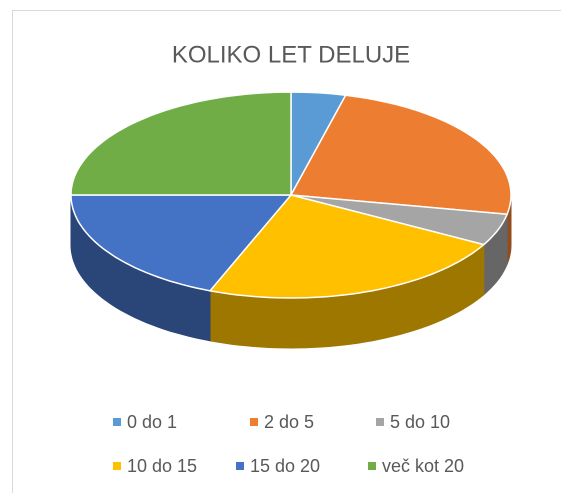 The width and height of the screenshot is (561, 493). Describe the element at coordinates (162, 466) in the screenshot. I see `legend-label: 10 do 15` at that location.